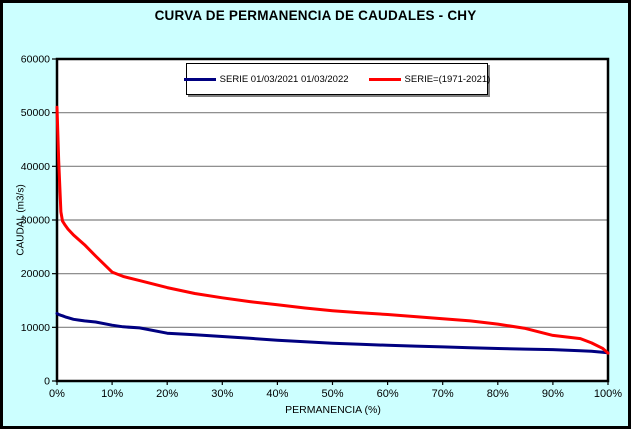 This screenshot has width=631, height=429. Describe the element at coordinates (57, 394) in the screenshot. I see `x-tick-label: 0%` at that location.